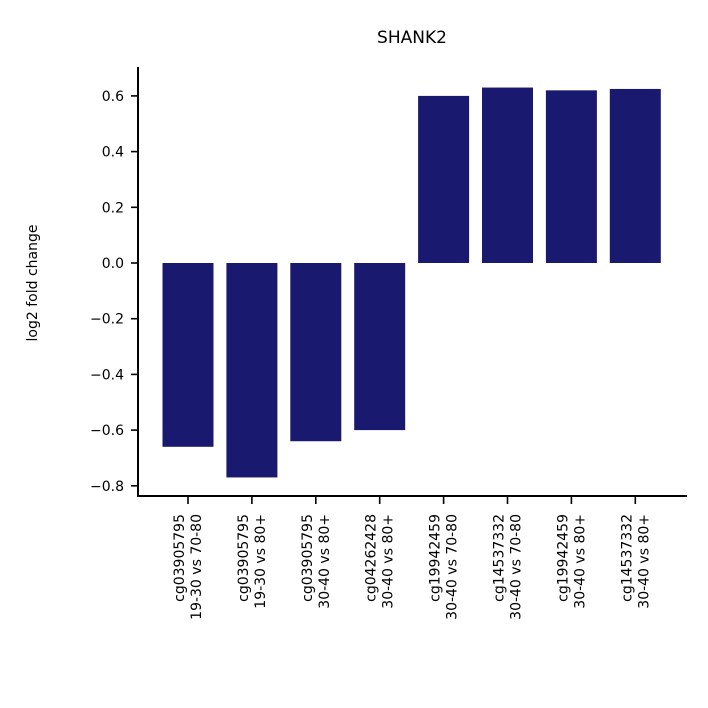  I want to click on x-tick-label: cg1994245930-40 vs 70-80, so click(444, 567).